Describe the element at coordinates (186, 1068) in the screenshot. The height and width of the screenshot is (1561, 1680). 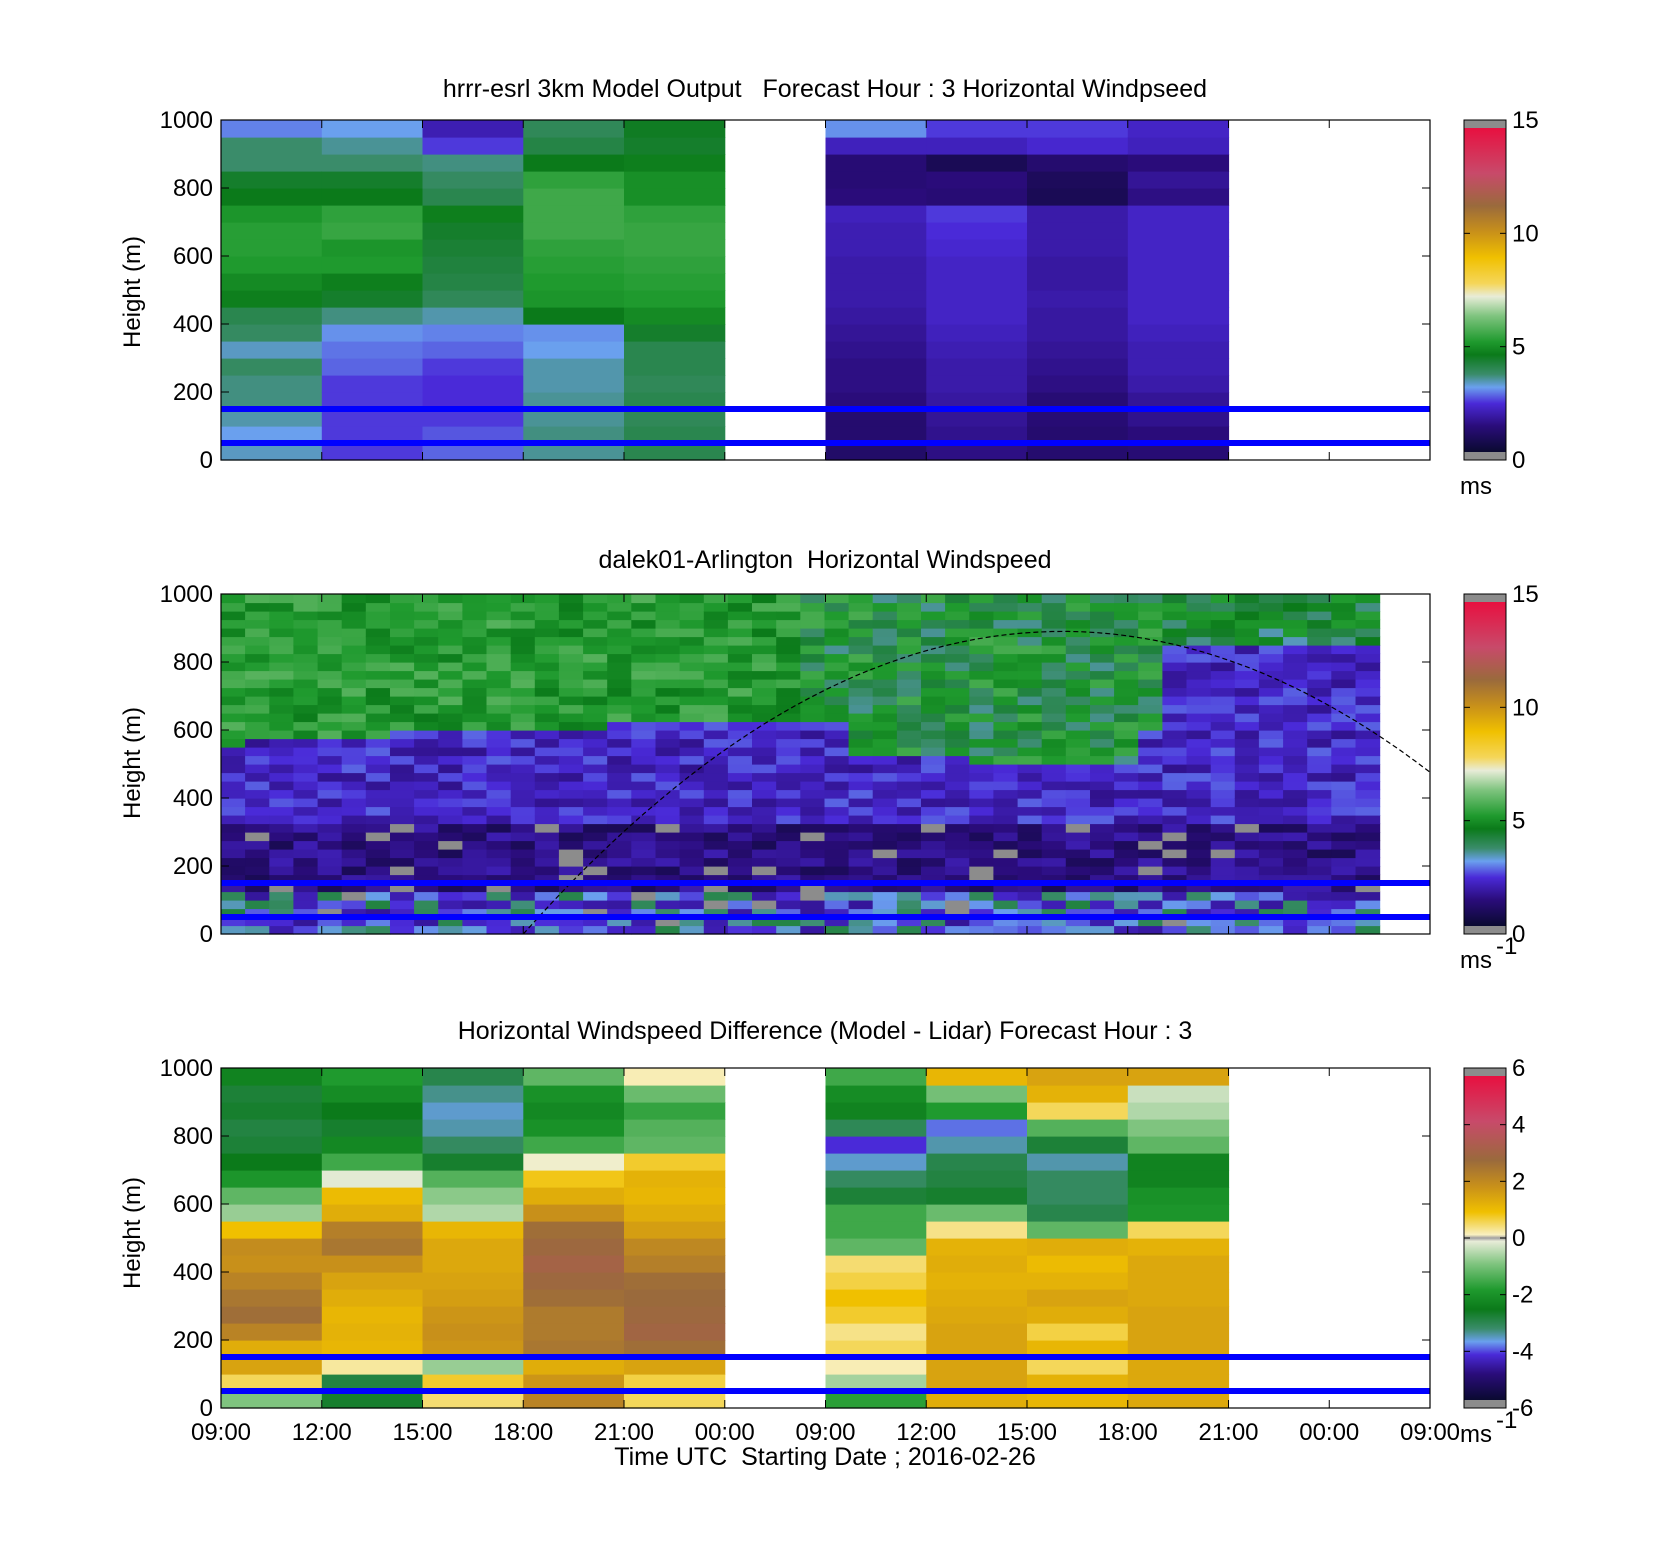
I see `y-tick-label: 1000` at that location.